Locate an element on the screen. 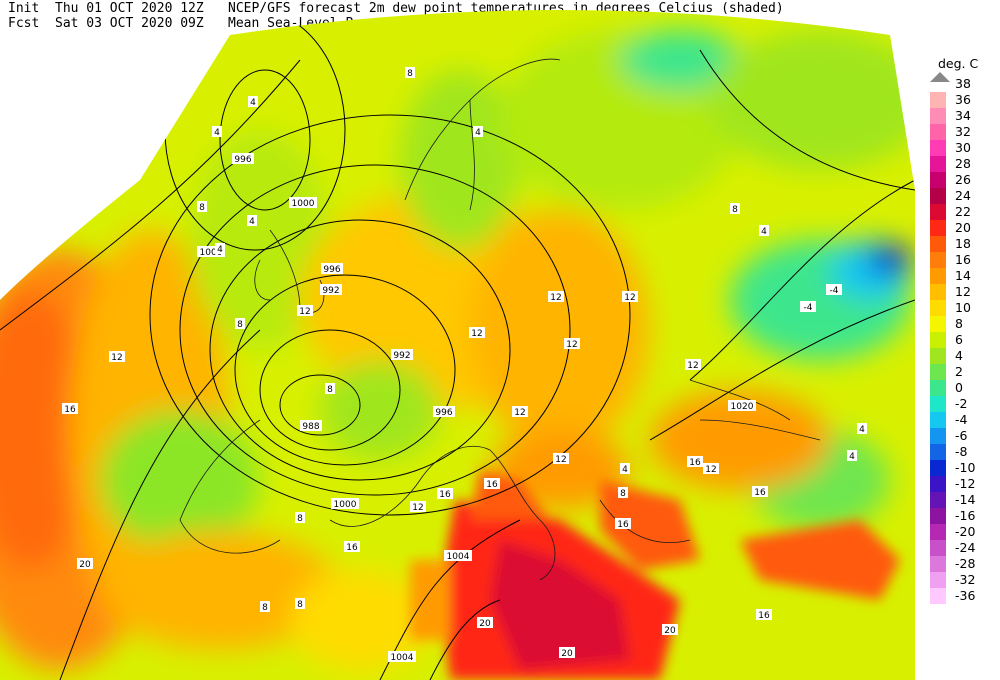  colorbar-tick-label: -10 is located at coordinates (965, 467).